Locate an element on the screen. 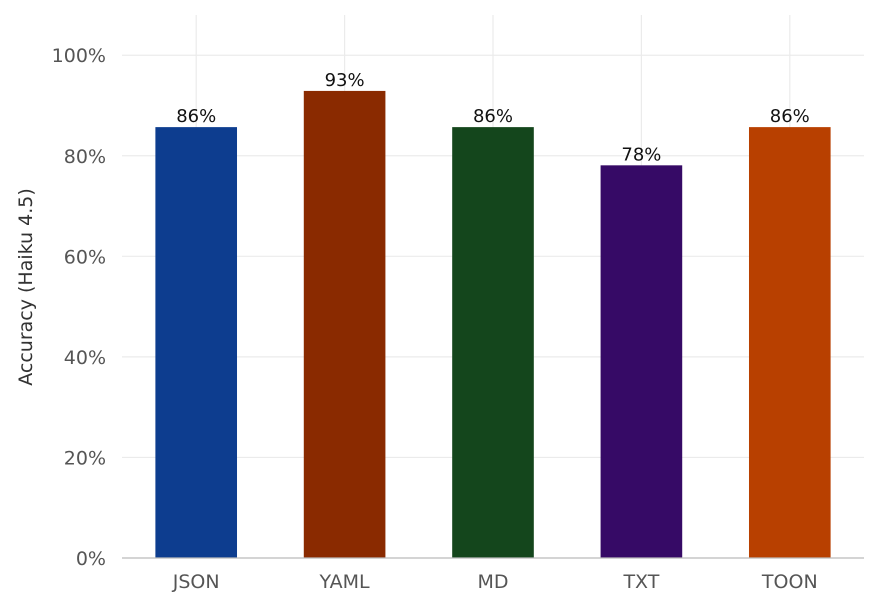 The height and width of the screenshot is (614, 879). bar-md is located at coordinates (493, 342).